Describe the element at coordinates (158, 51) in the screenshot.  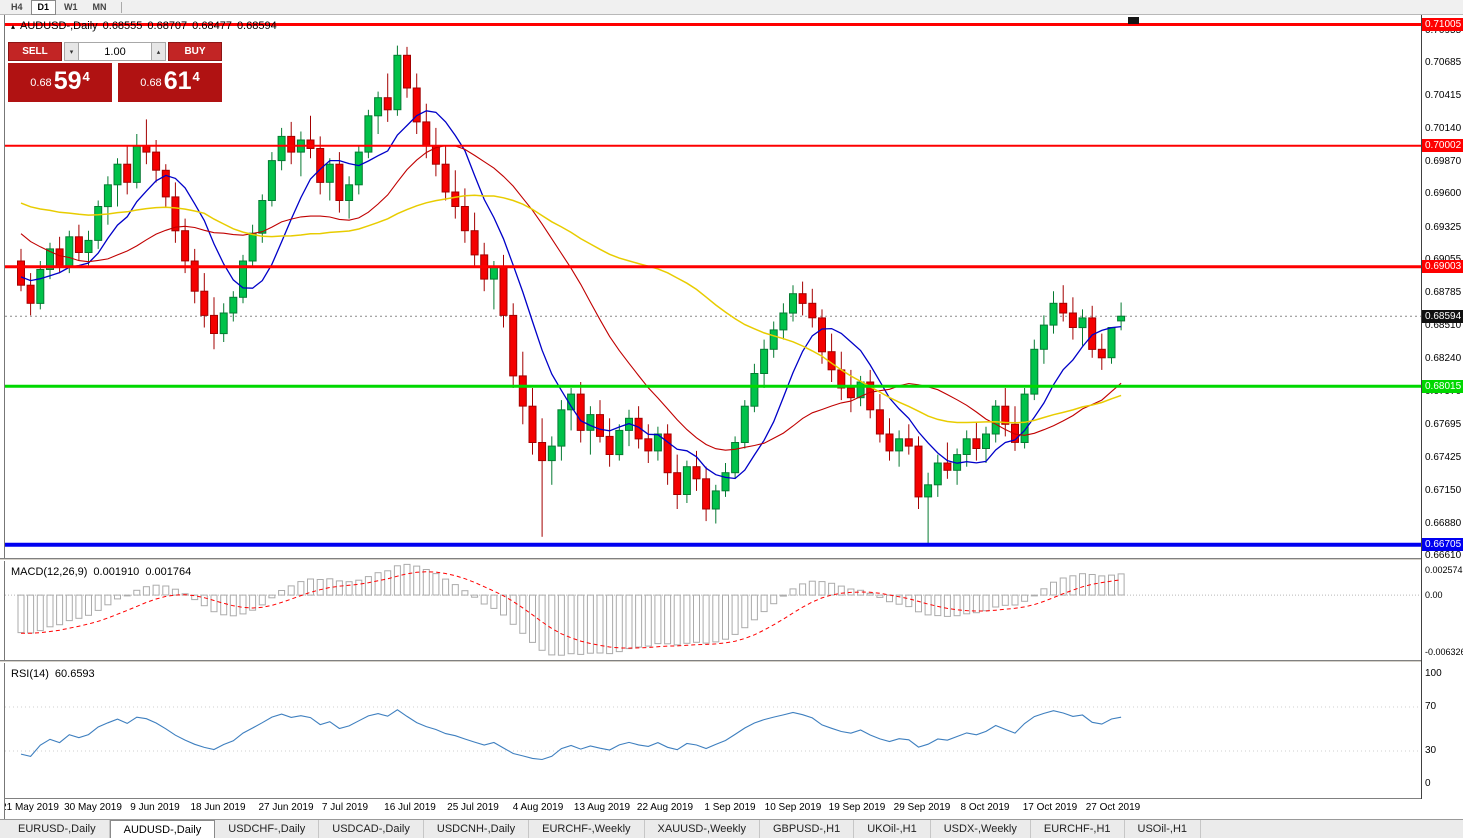
I see `volume-increase-button: ▴` at that location.